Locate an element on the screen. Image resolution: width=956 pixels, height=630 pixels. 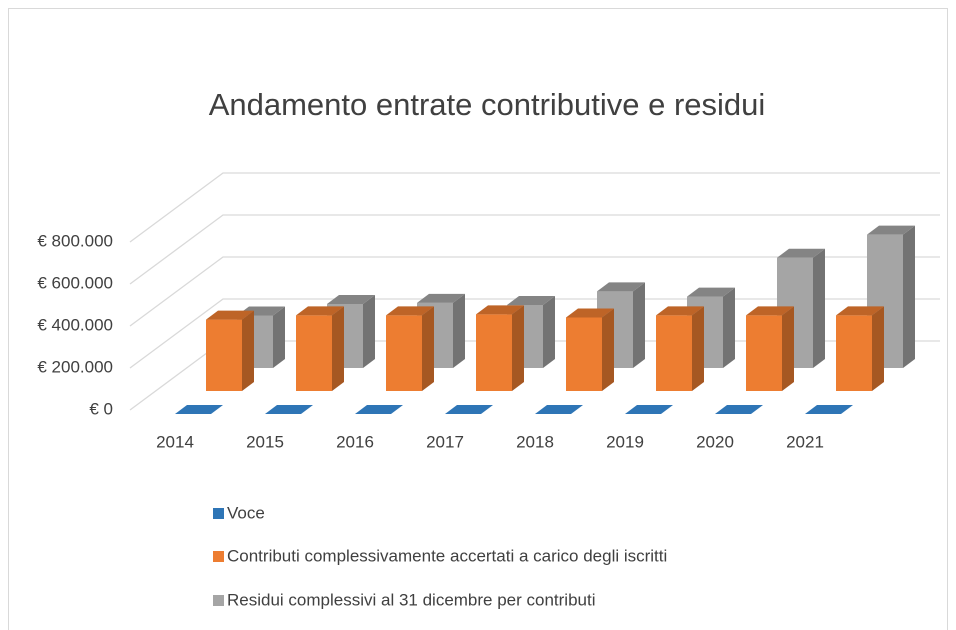
x-tick-label: 2020 is located at coordinates (715, 441).